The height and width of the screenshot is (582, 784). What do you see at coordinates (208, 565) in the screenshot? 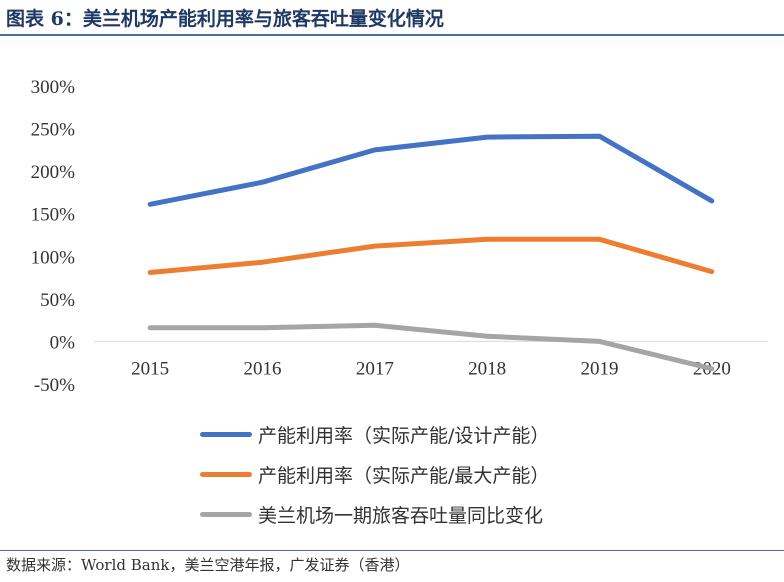
I see `source-note: 数据来源：World Bank，美兰空港年报，广发证券（香港）` at bounding box center [208, 565].